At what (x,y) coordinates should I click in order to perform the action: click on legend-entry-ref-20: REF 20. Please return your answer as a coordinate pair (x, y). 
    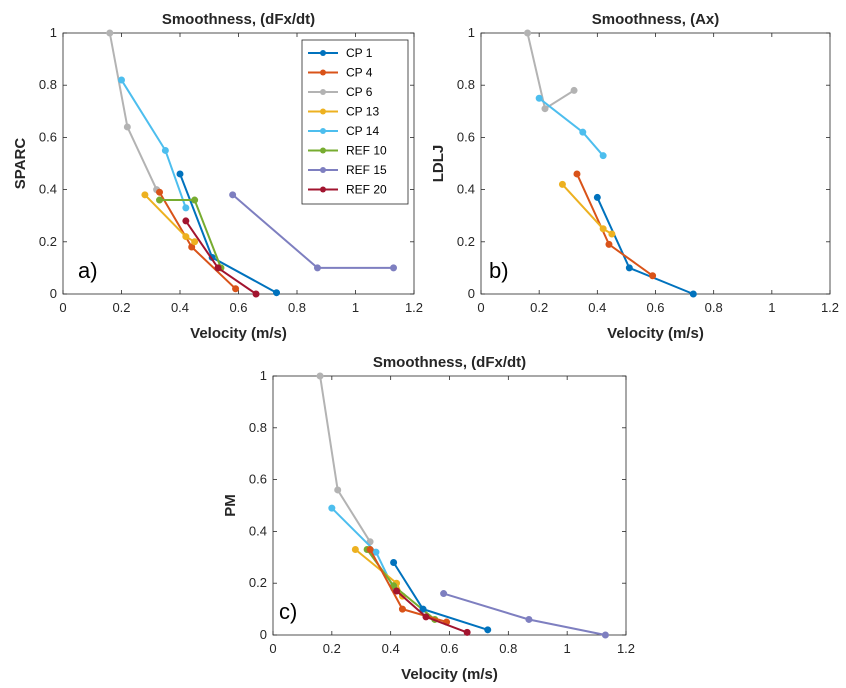
    Looking at the image, I should click on (347, 190).